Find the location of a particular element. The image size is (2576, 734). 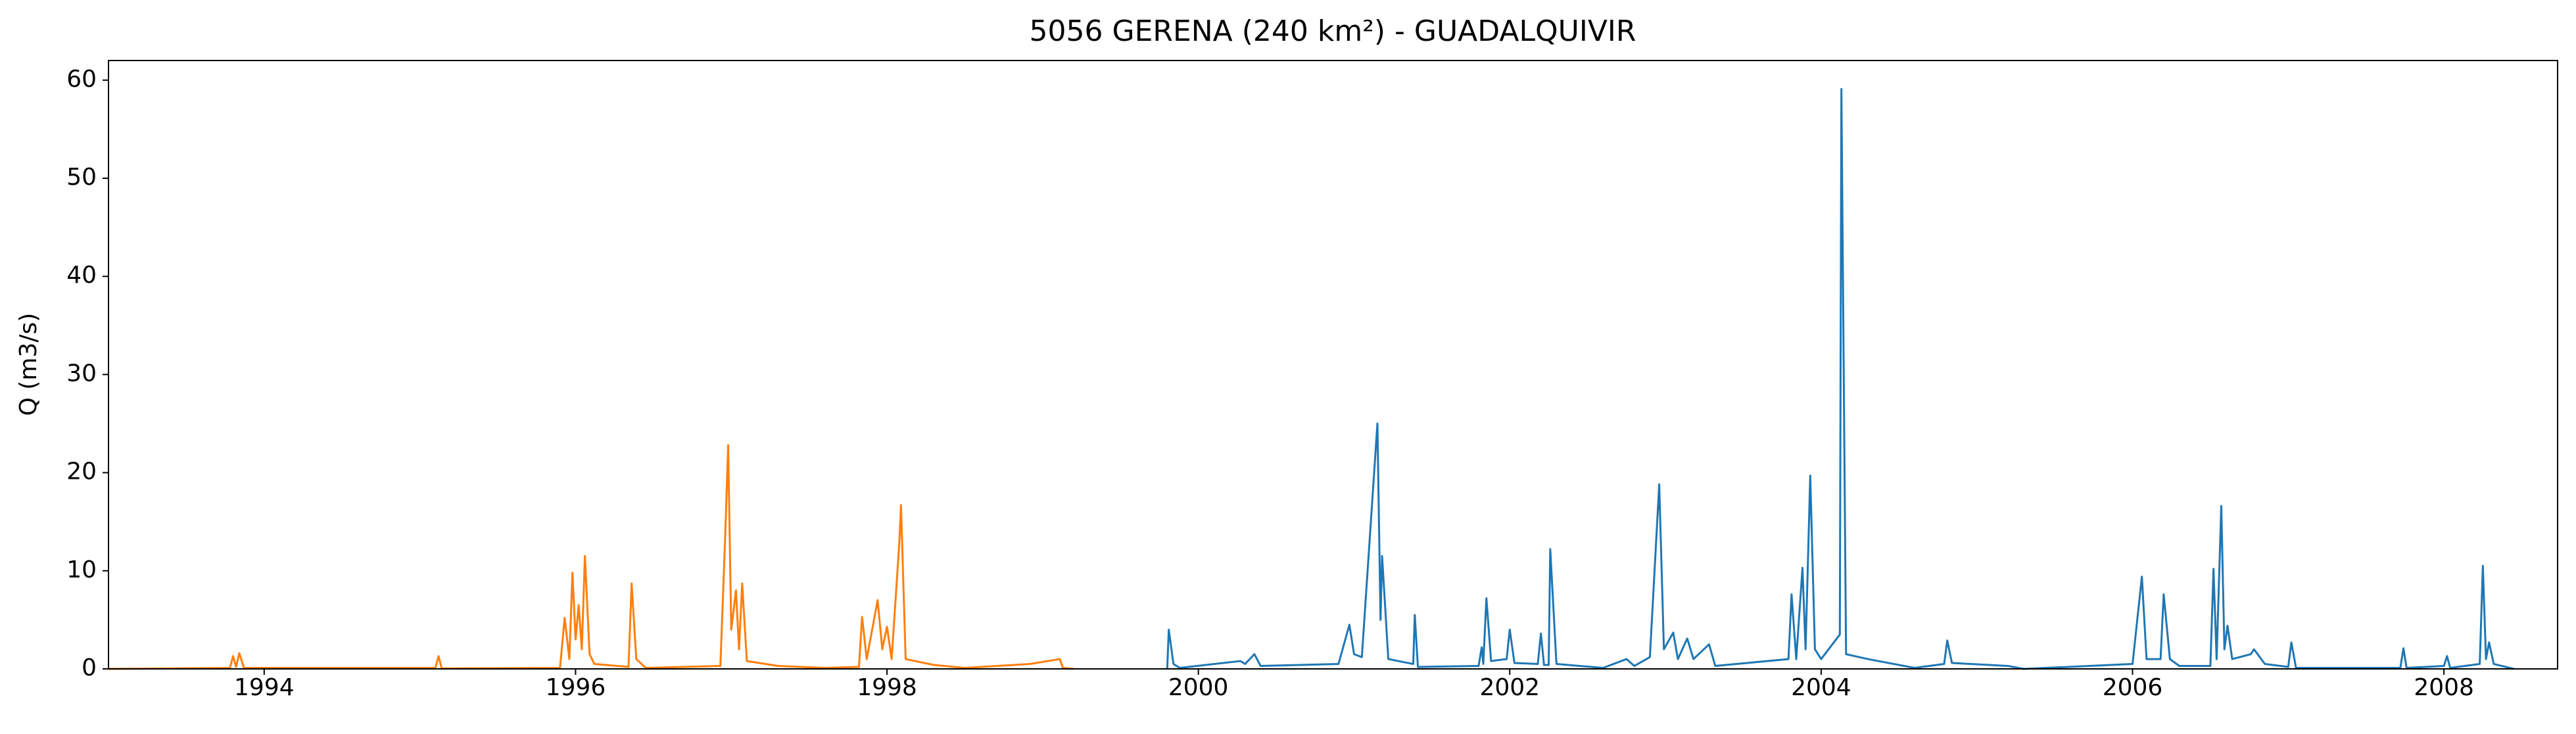

y-tick-label: 60 is located at coordinates (81, 79).